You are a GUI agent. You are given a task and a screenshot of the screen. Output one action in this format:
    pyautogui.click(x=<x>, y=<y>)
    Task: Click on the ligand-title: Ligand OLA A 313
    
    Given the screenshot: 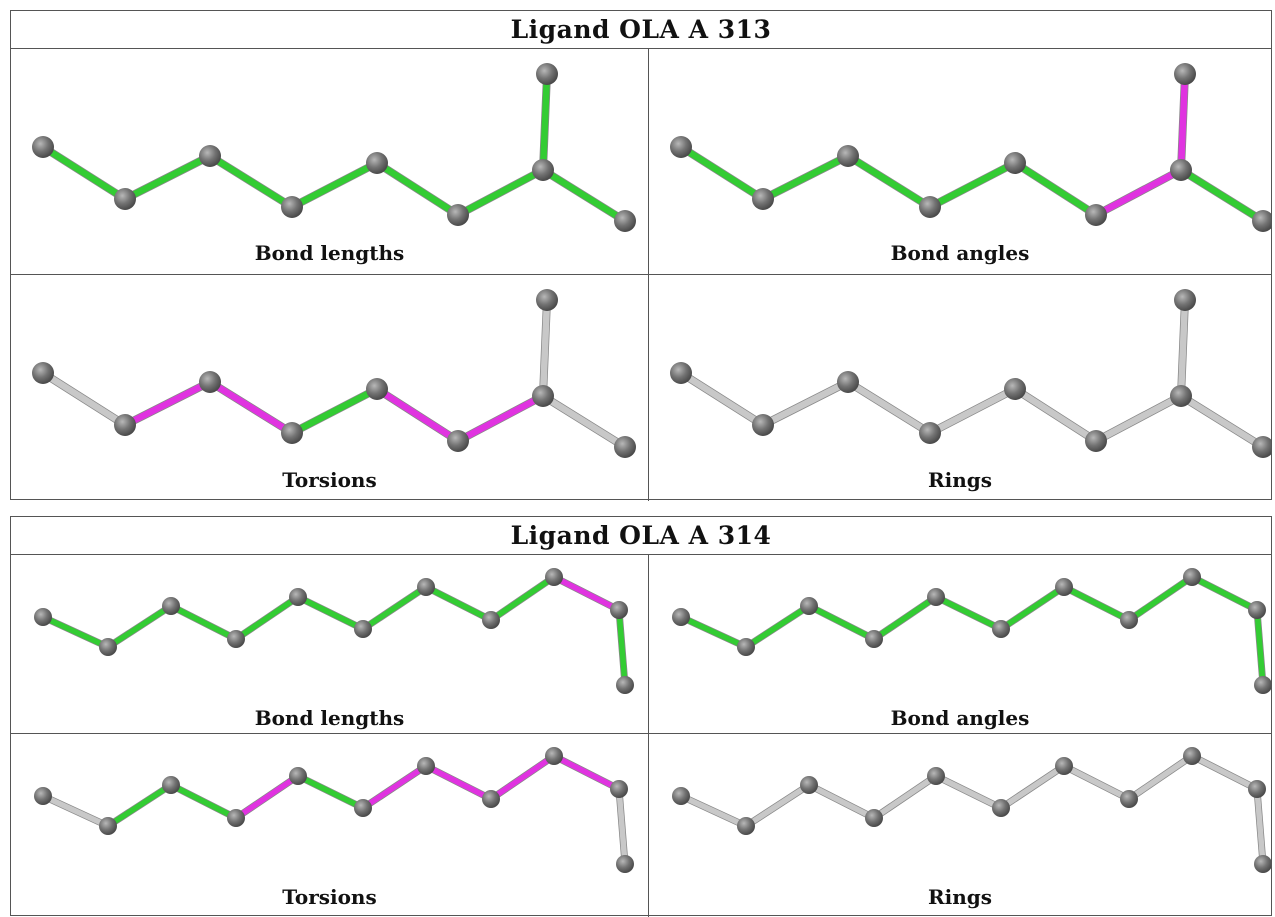 What is the action you would take?
    pyautogui.click(x=641, y=30)
    